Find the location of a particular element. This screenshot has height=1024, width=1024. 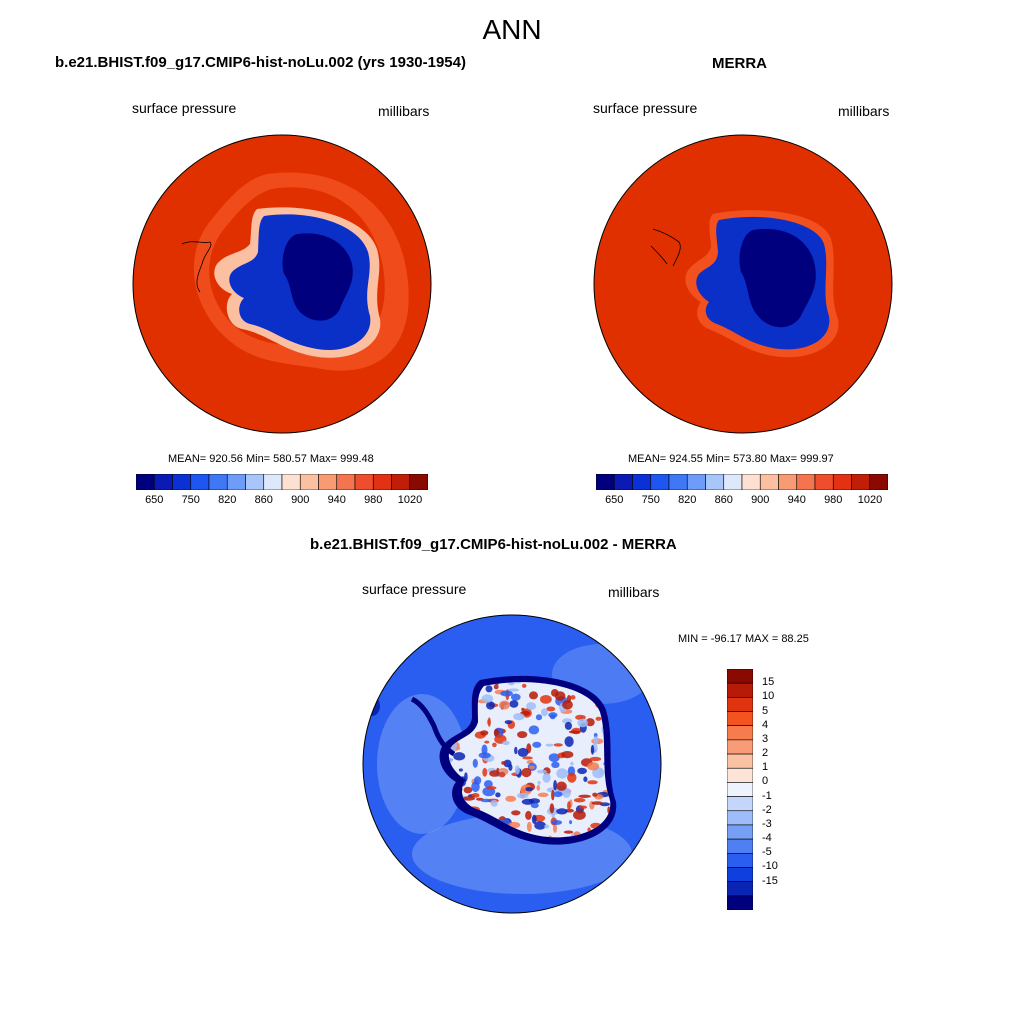

panel2-polar-map is located at coordinates (743, 284).